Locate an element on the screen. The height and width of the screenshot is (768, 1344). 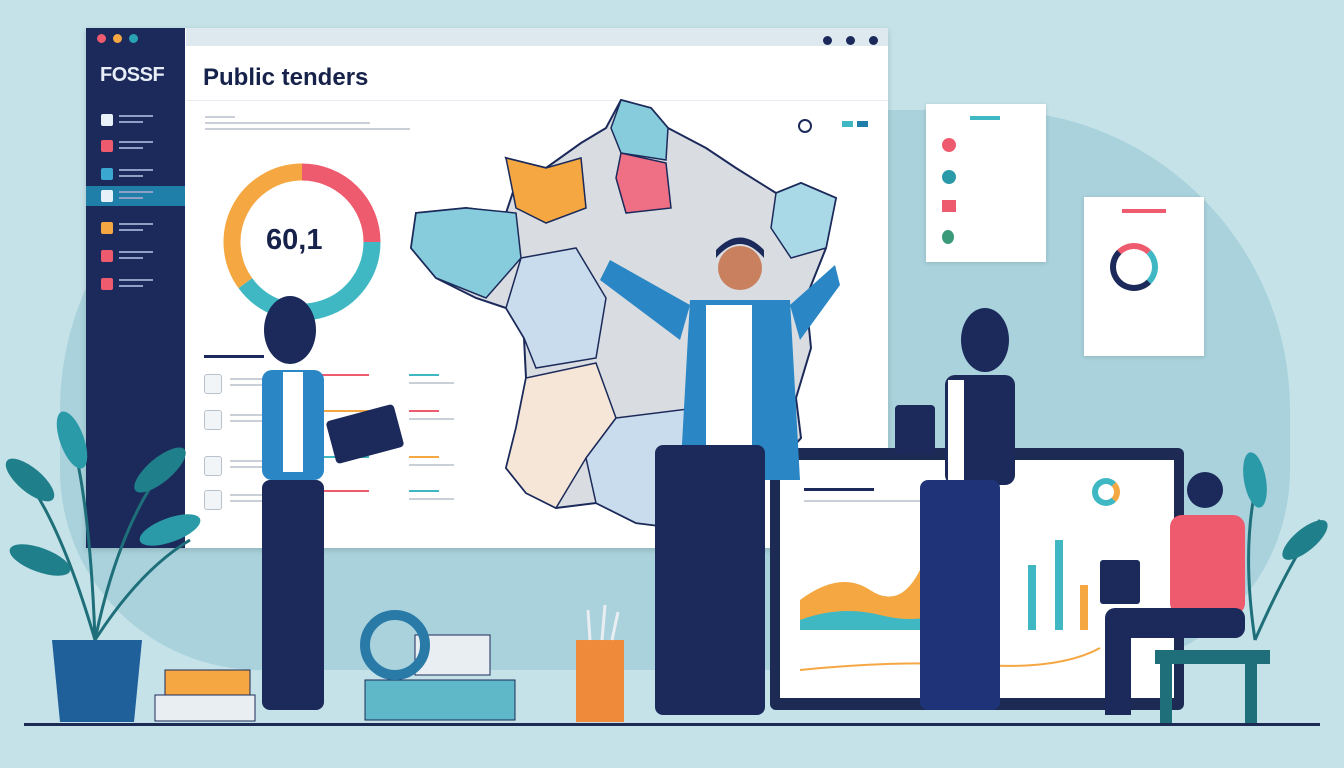
region-brittany is located at coordinates (466, 253).